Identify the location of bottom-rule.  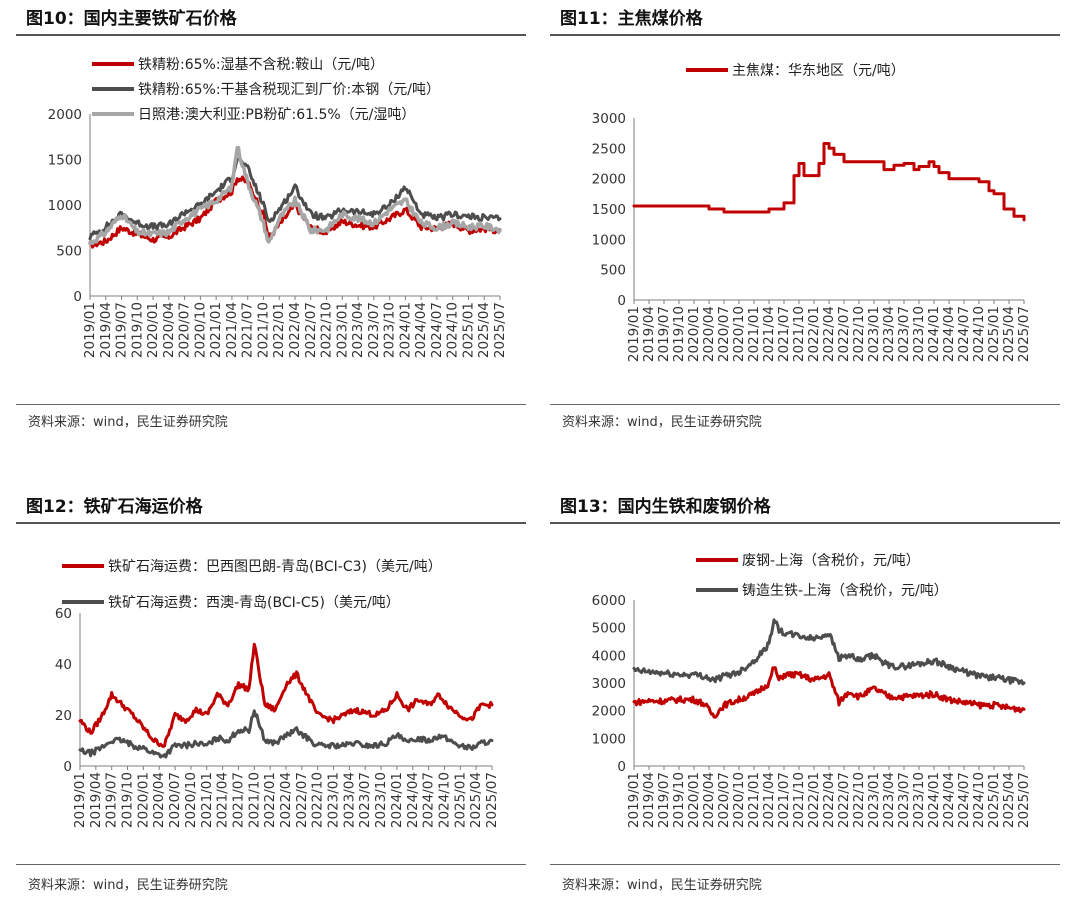
(805, 864).